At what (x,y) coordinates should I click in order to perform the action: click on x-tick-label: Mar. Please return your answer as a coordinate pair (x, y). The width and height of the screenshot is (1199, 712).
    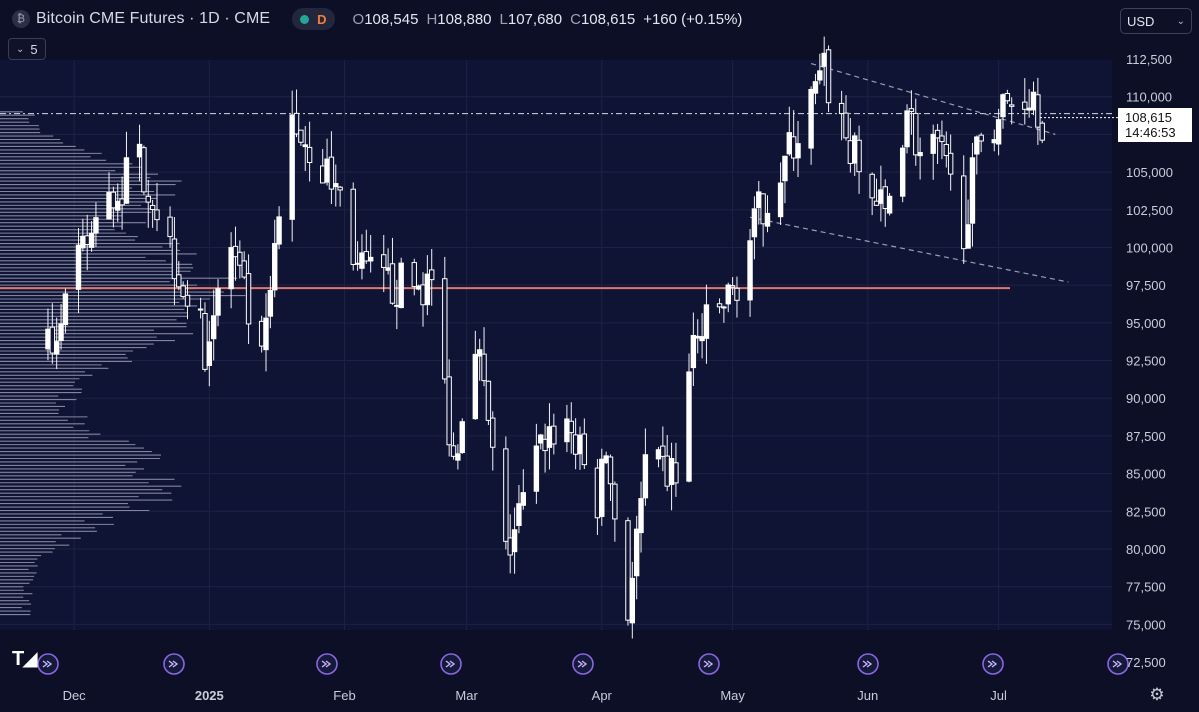
    Looking at the image, I should click on (466, 695).